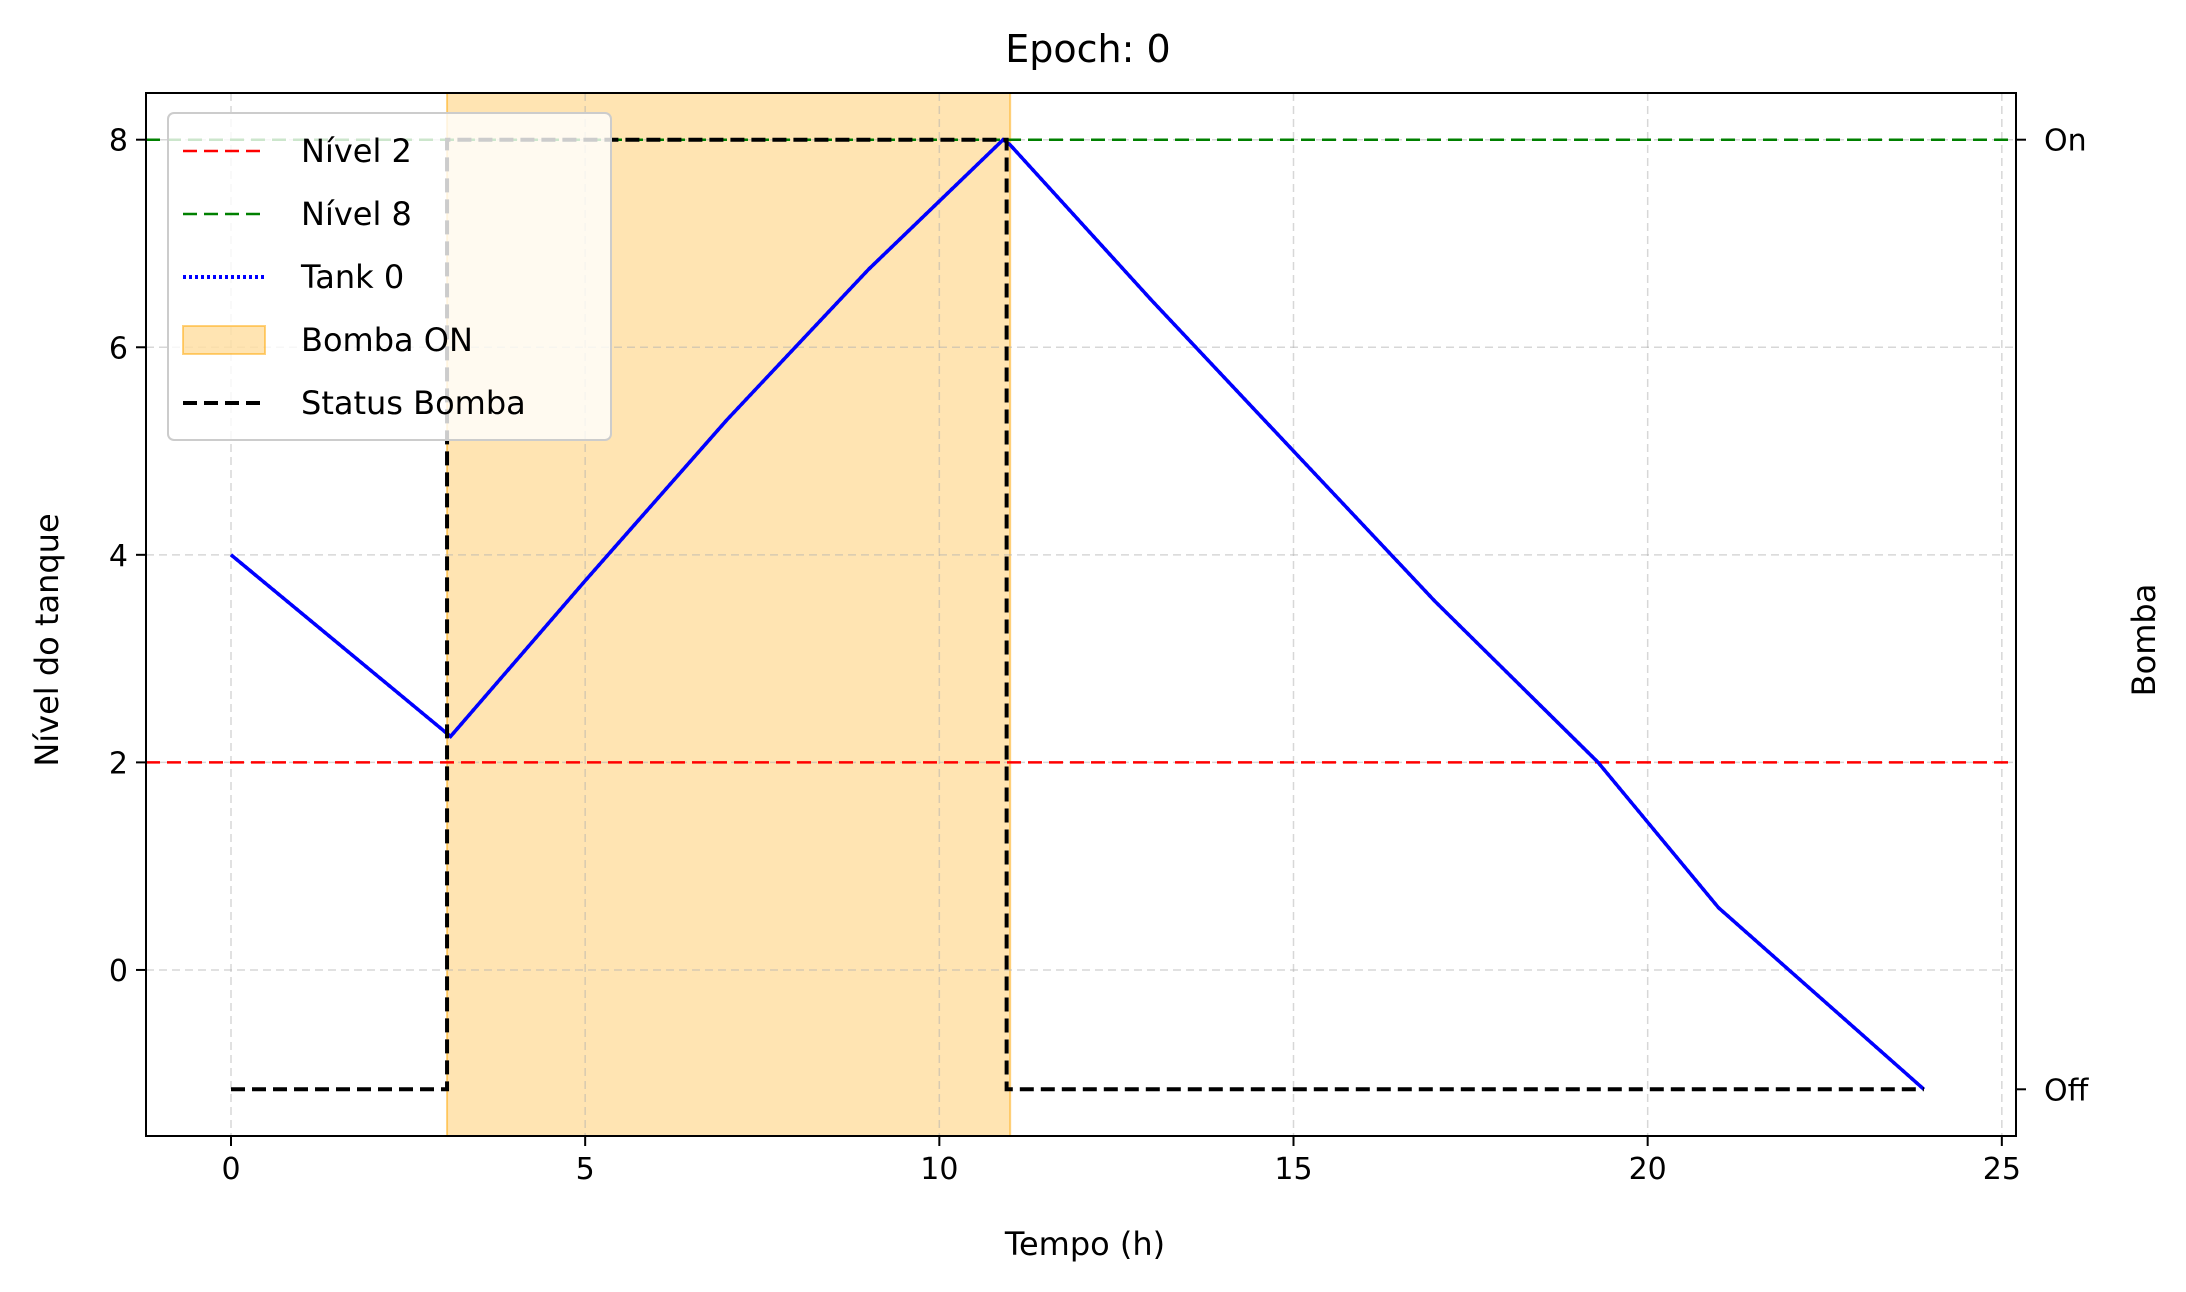  Describe the element at coordinates (356, 151) in the screenshot. I see `legend-label: Nível 2` at that location.